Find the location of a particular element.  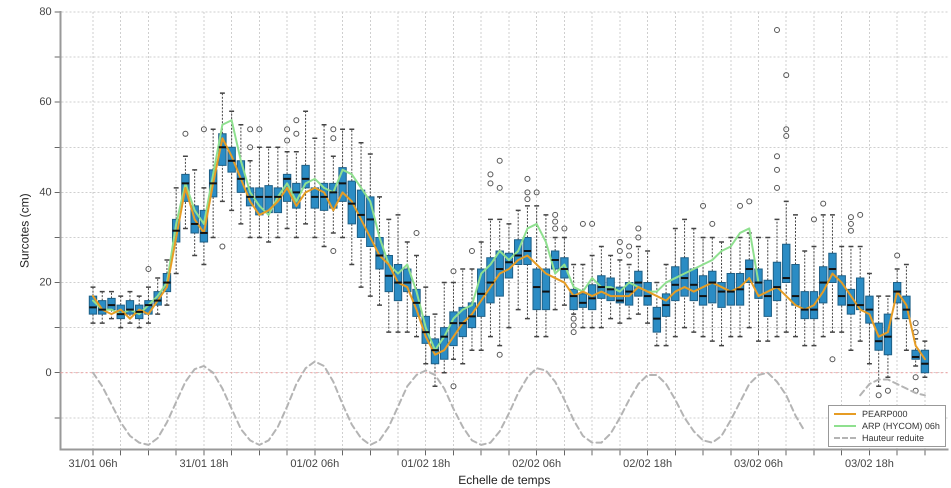

y-axis-title: Surcotes (cm) is located at coordinates (25, 230).